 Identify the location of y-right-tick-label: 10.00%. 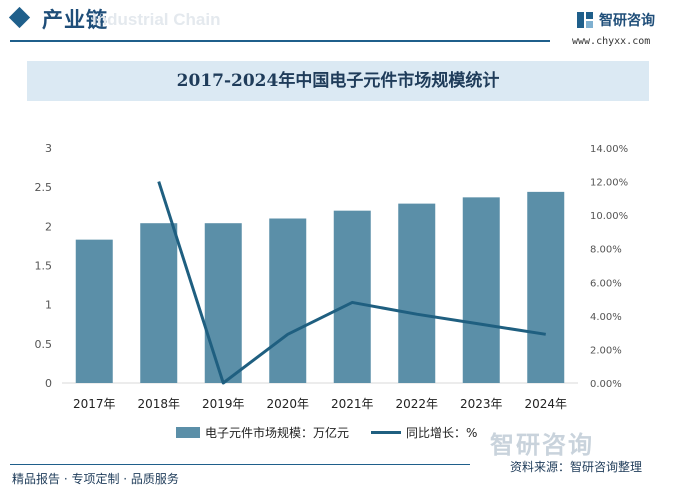
(609, 216).